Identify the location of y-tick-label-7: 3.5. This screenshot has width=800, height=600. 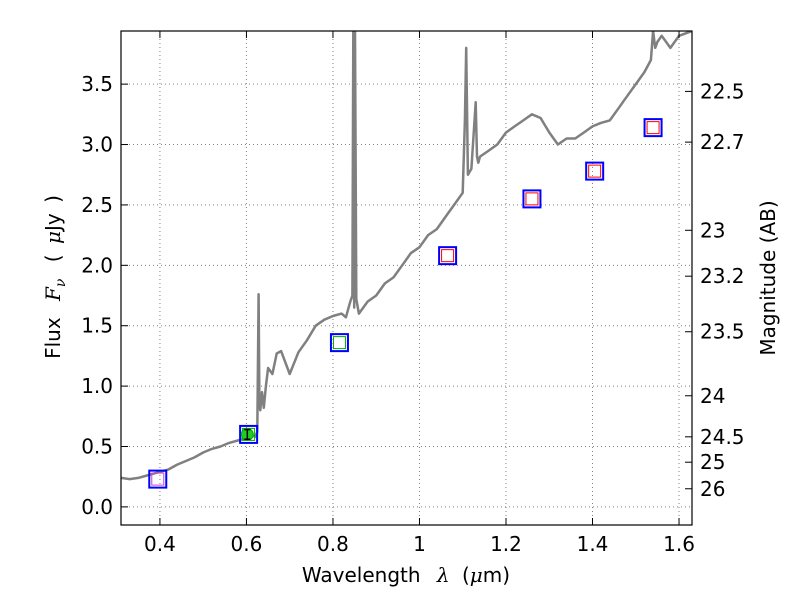
(97, 84).